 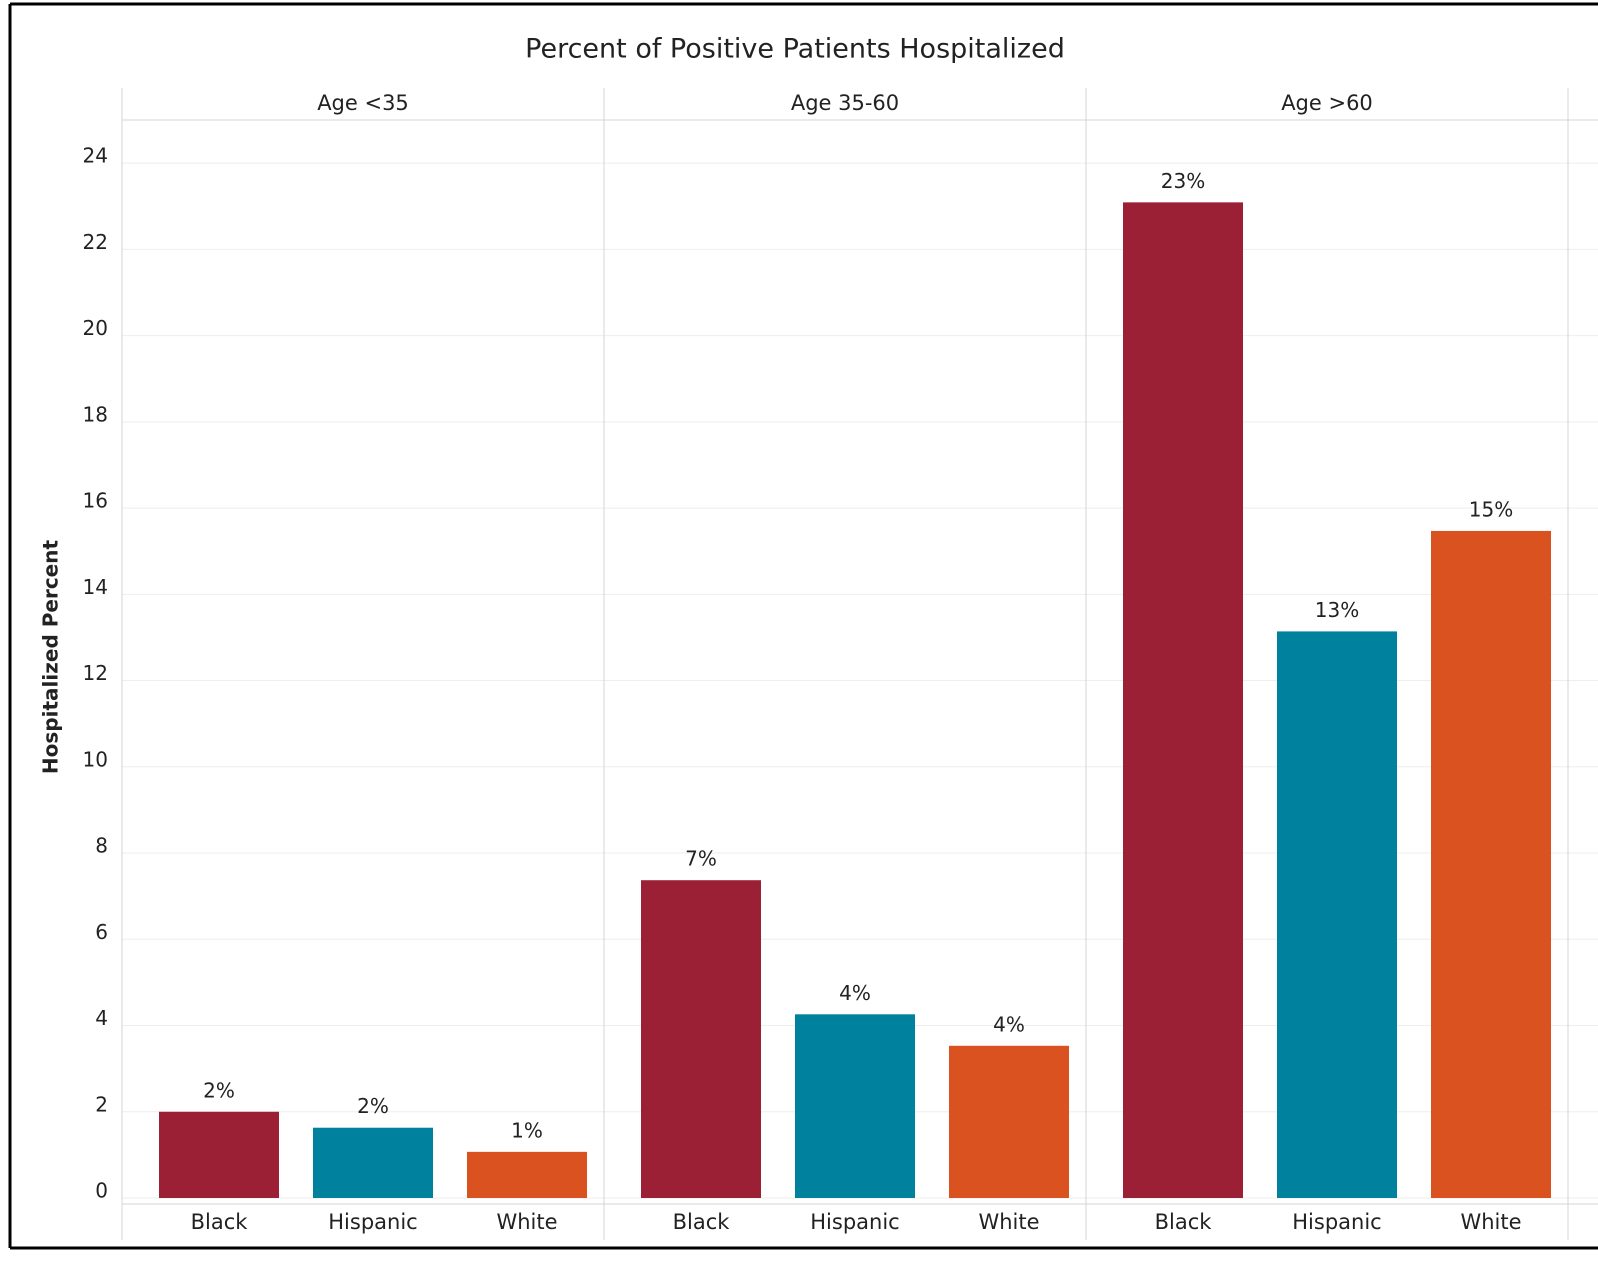 I want to click on y-tick-label: 14, so click(x=95, y=587).